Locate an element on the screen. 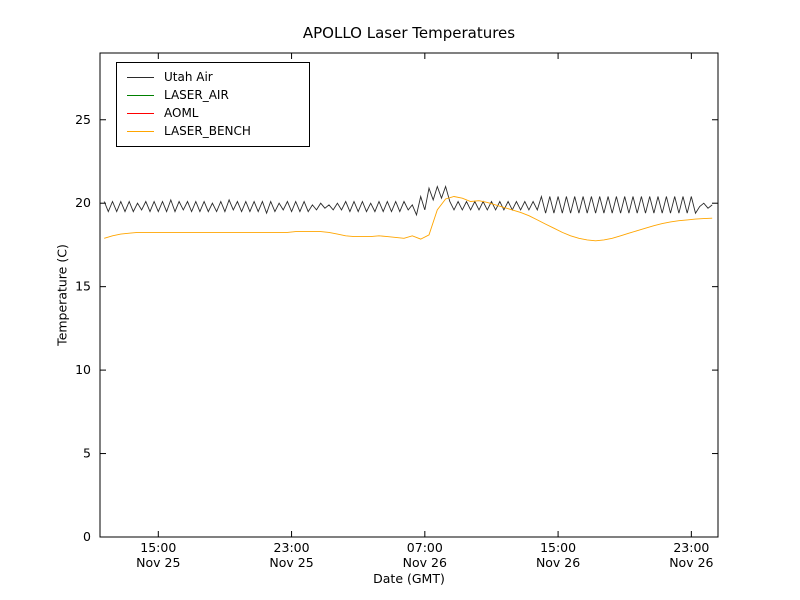 This screenshot has height=600, width=800. series-line-utah-air is located at coordinates (408, 201).